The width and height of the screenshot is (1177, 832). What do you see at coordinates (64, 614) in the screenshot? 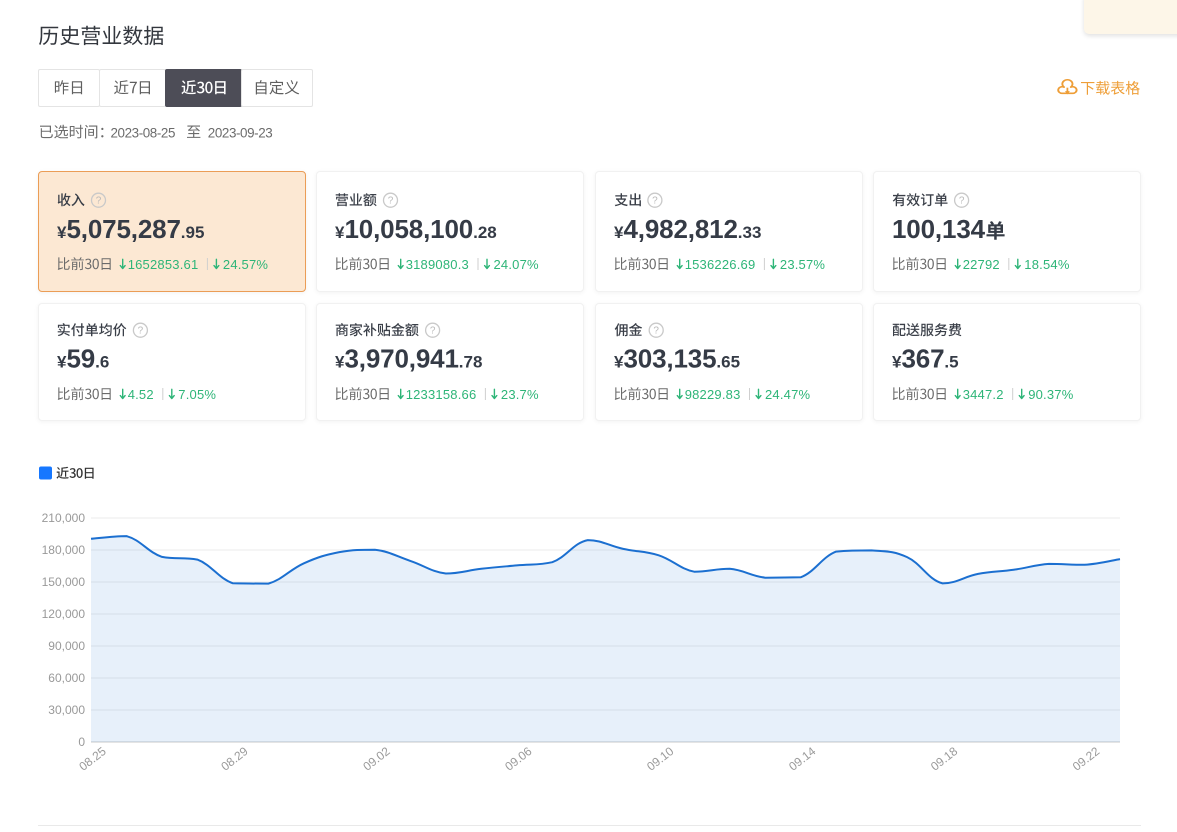
I see `svg-text: 120,000` at bounding box center [64, 614].